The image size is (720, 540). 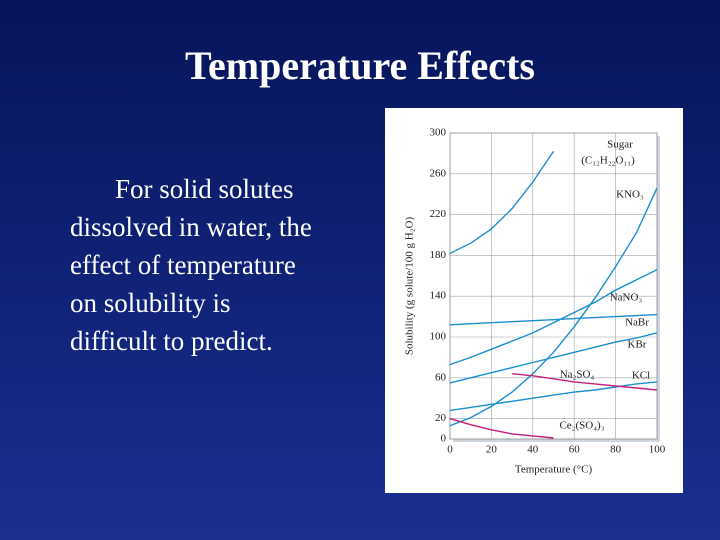 I want to click on x-tick-label: 60, so click(x=575, y=450).